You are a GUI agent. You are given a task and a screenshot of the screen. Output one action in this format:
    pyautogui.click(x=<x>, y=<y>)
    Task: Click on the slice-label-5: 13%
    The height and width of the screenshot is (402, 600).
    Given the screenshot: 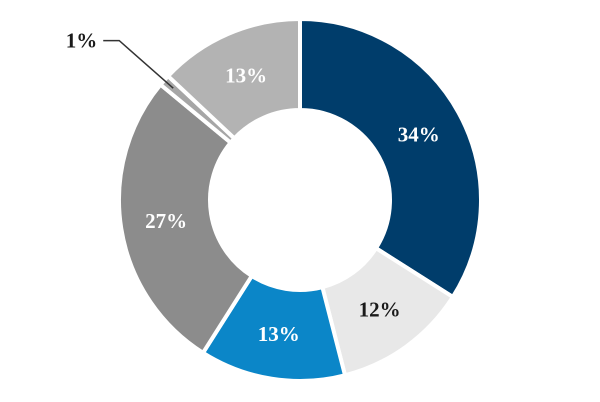 What is the action you would take?
    pyautogui.click(x=246, y=76)
    